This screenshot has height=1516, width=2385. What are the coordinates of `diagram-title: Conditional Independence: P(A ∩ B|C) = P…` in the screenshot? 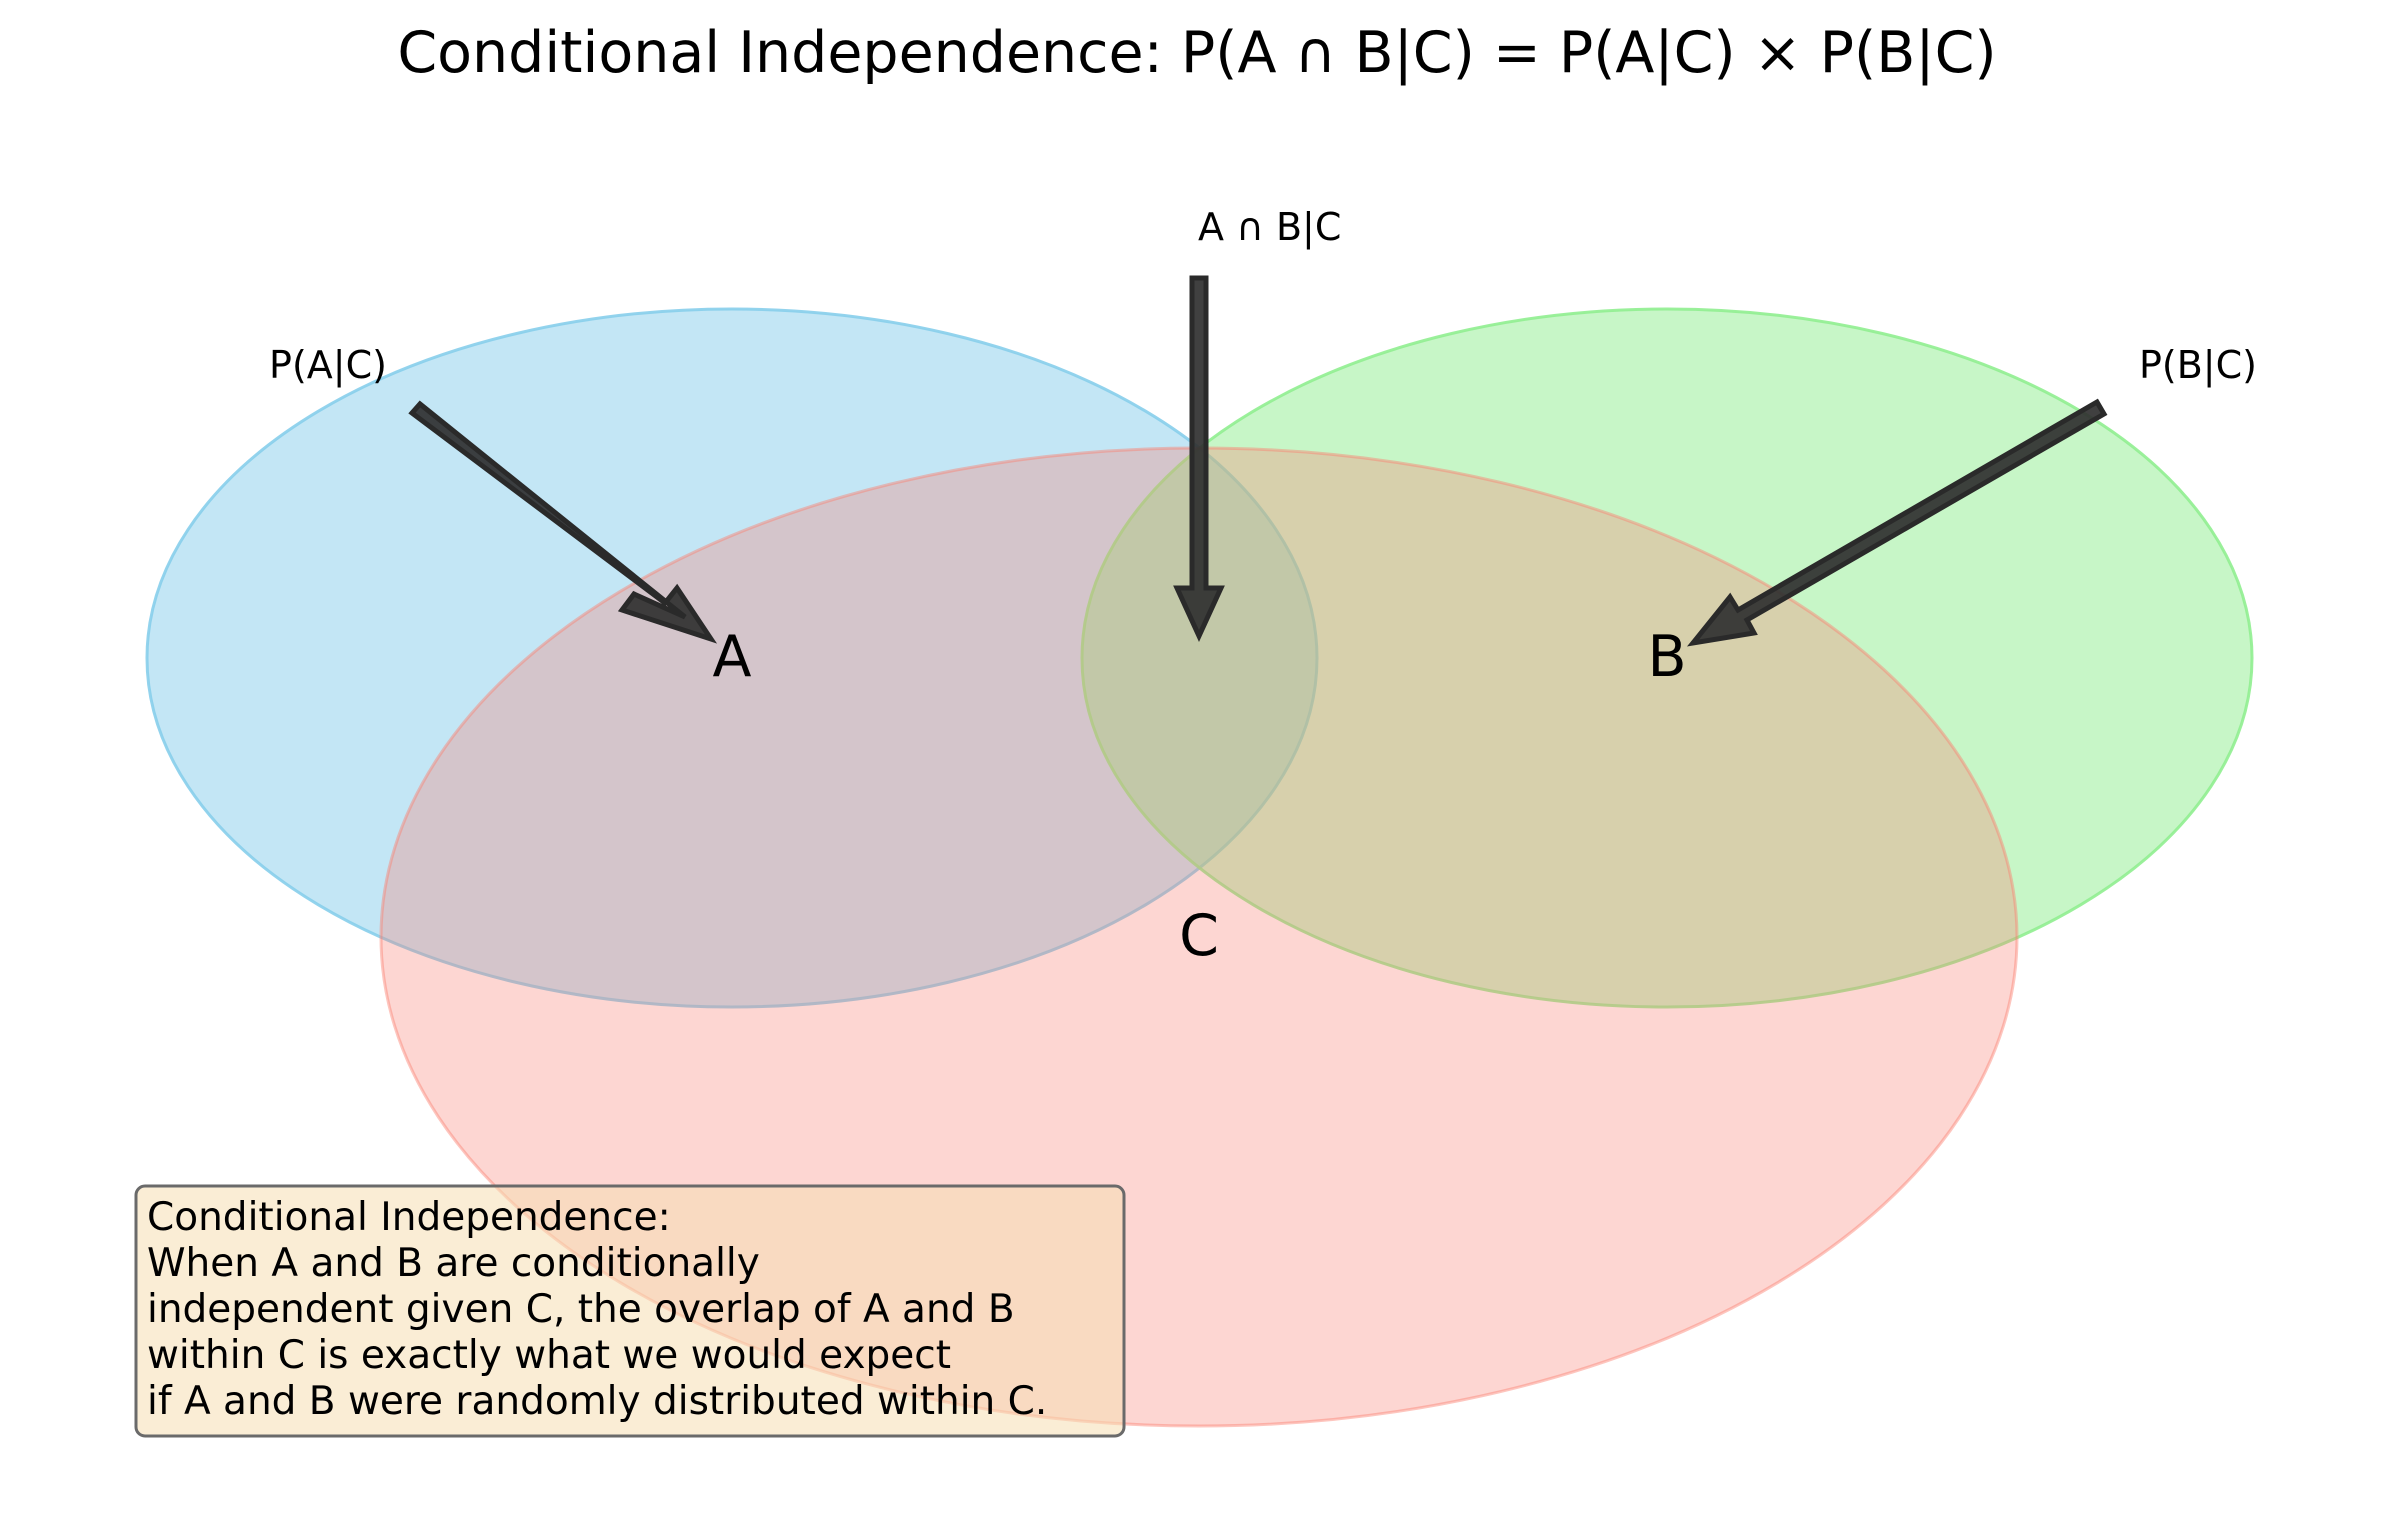 It's located at (1196, 53).